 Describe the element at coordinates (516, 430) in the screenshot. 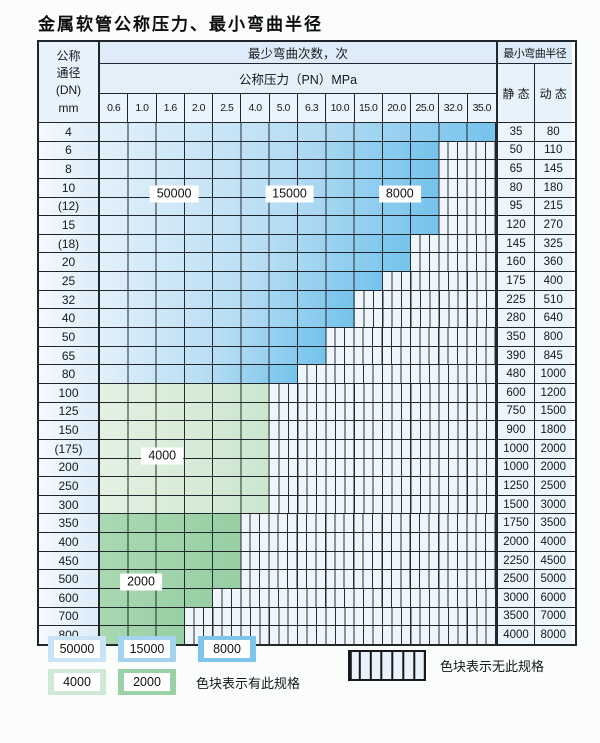

I see `static-radius-value: 900` at that location.